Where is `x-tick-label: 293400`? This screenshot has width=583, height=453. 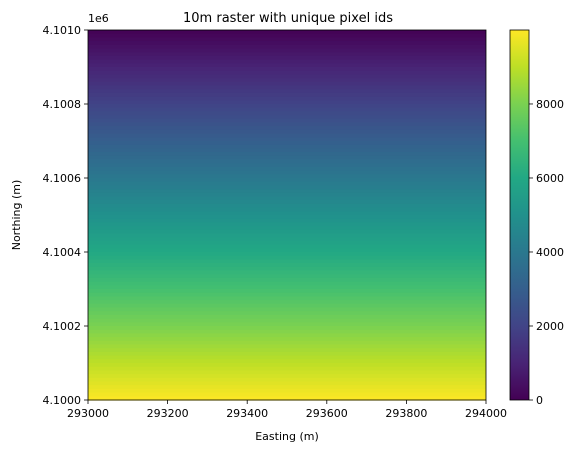 x-tick-label: 293400 is located at coordinates (247, 413).